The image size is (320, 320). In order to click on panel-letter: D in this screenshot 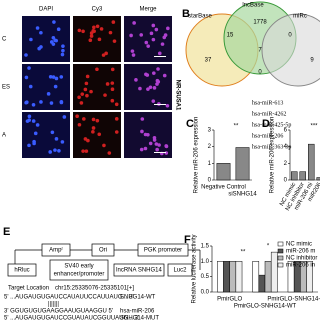, I will do `click(266, 124)`.